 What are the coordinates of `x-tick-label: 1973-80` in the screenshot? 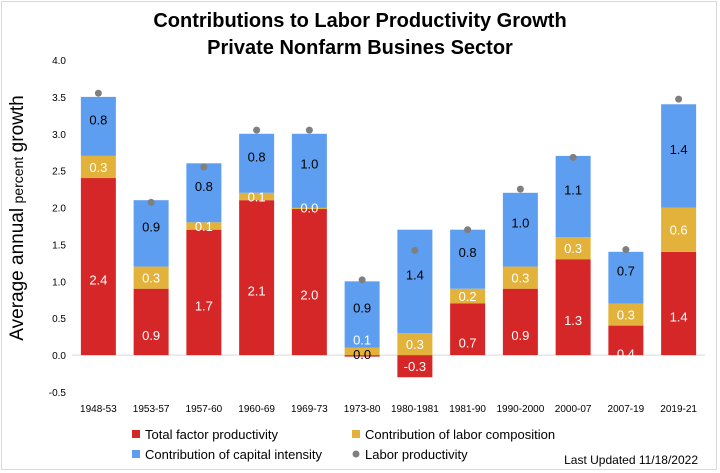 It's located at (362, 409).